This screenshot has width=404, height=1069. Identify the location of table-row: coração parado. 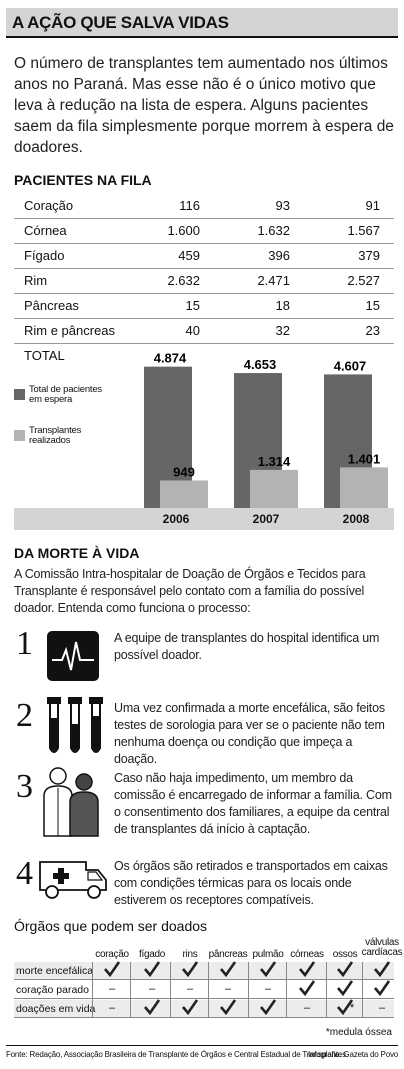
(204, 990).